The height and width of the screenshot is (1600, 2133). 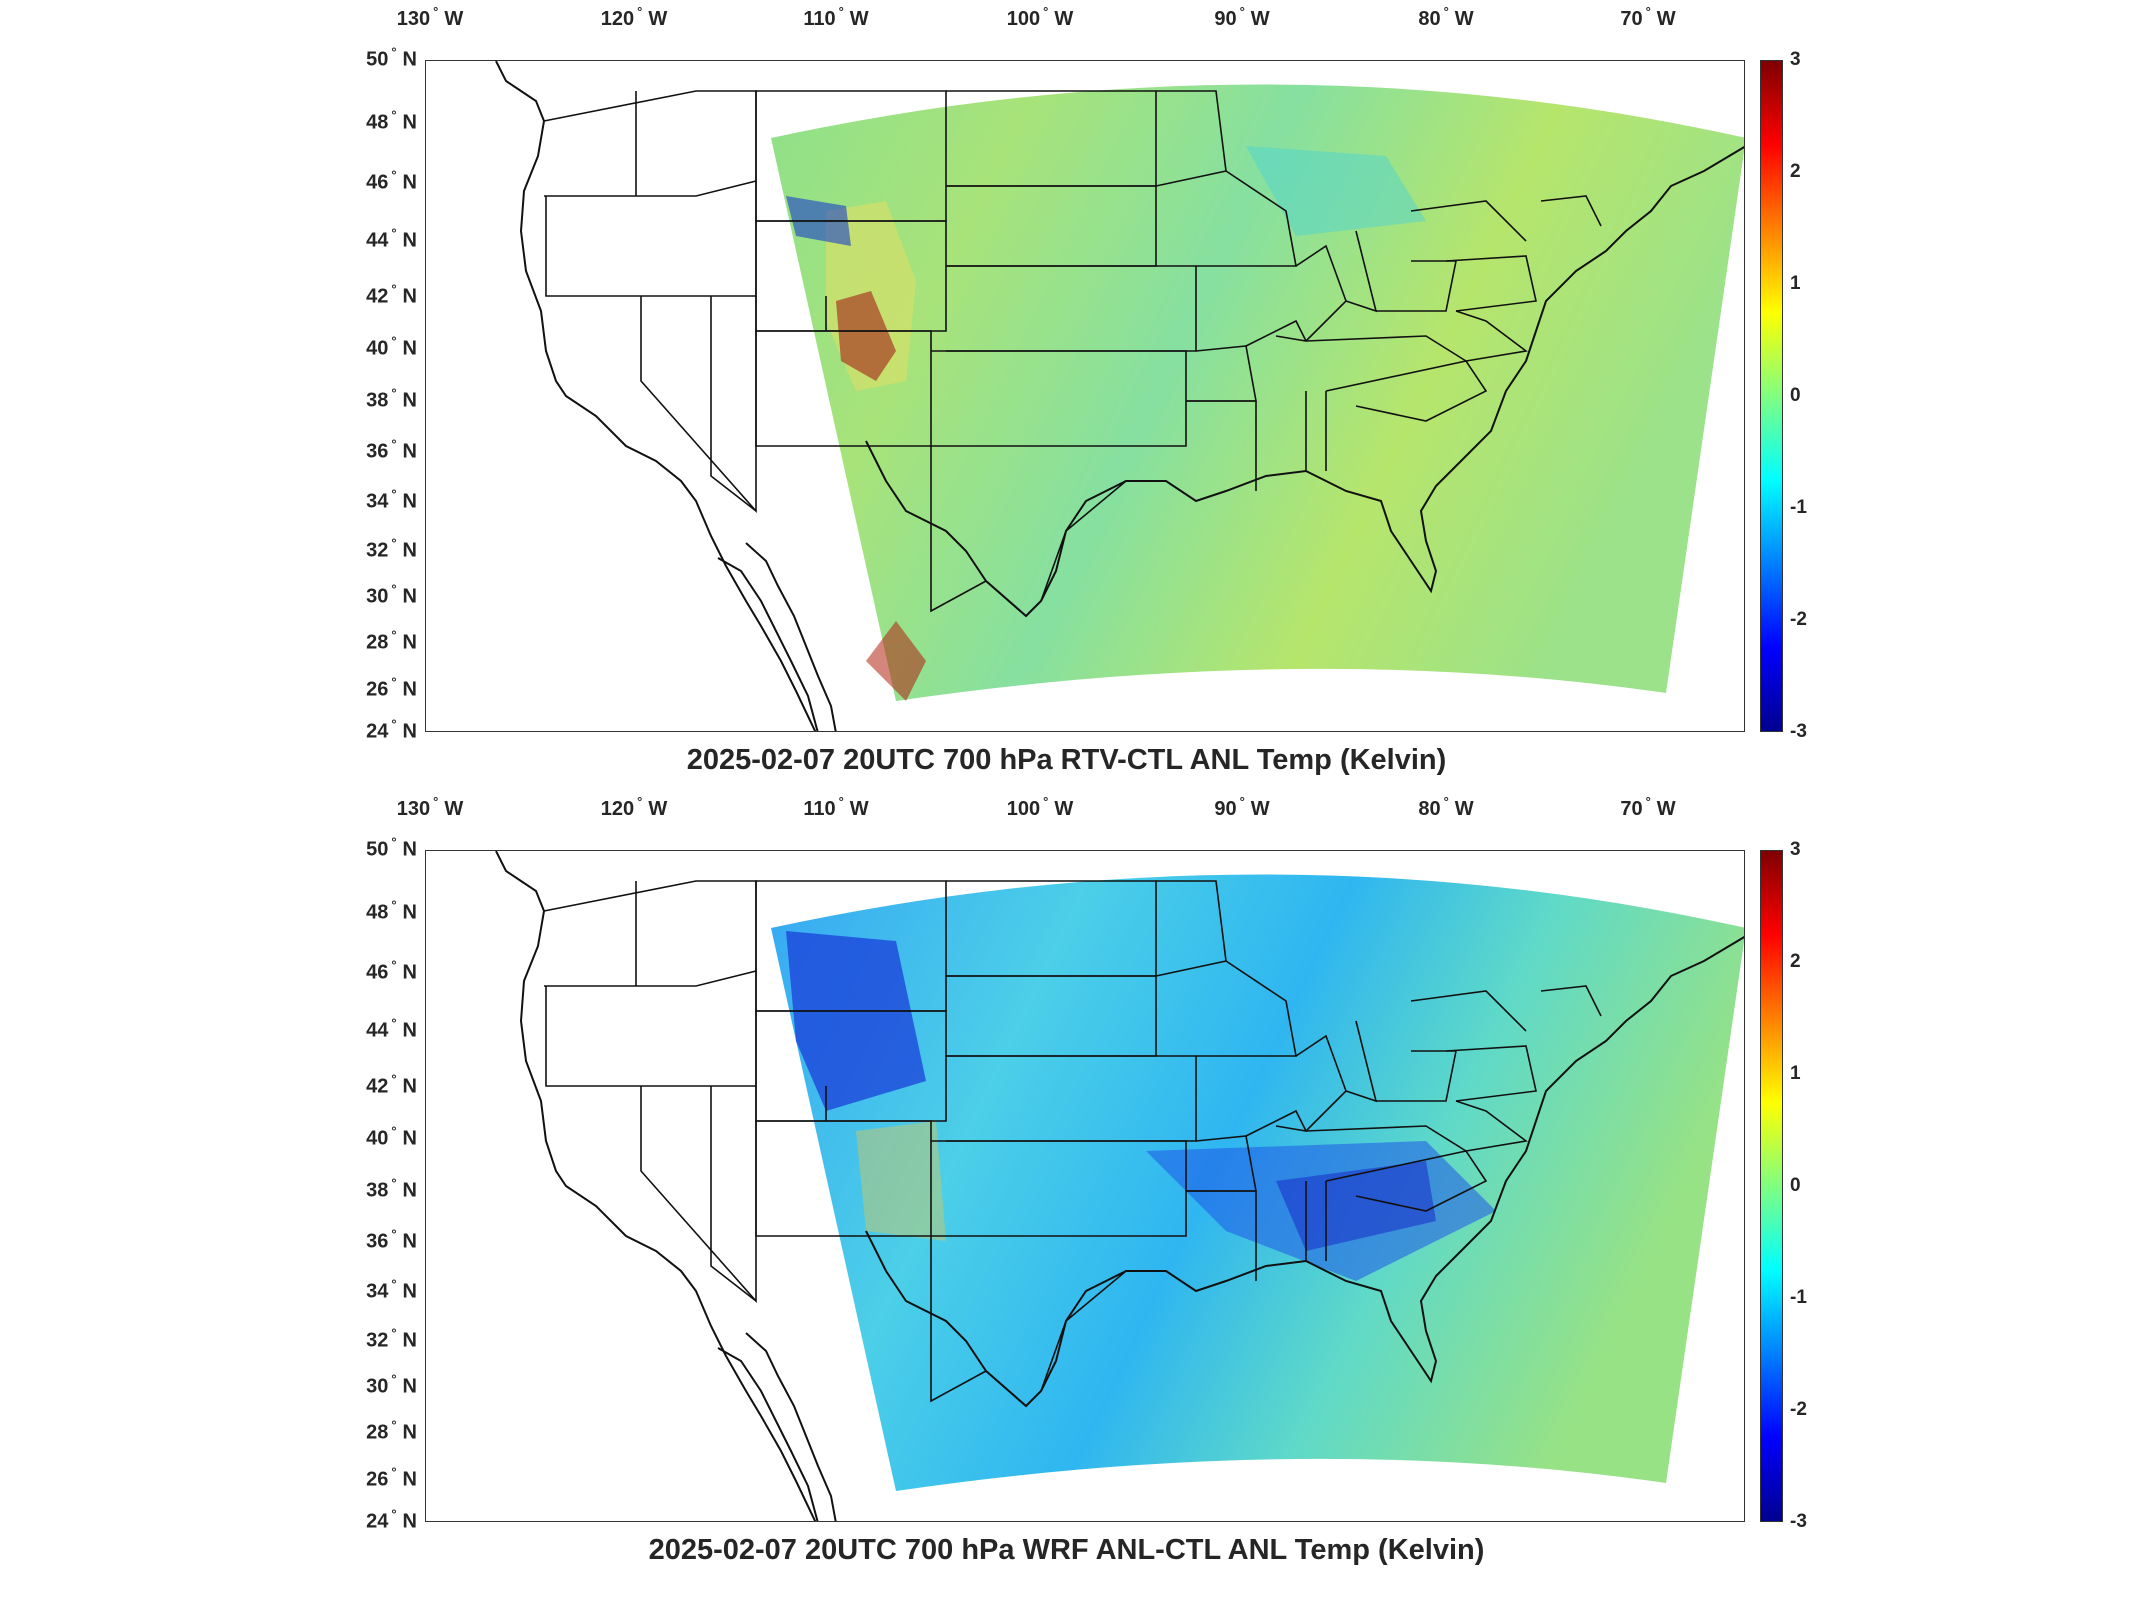 I want to click on cold-anomaly-region, so click(x=856, y=1021).